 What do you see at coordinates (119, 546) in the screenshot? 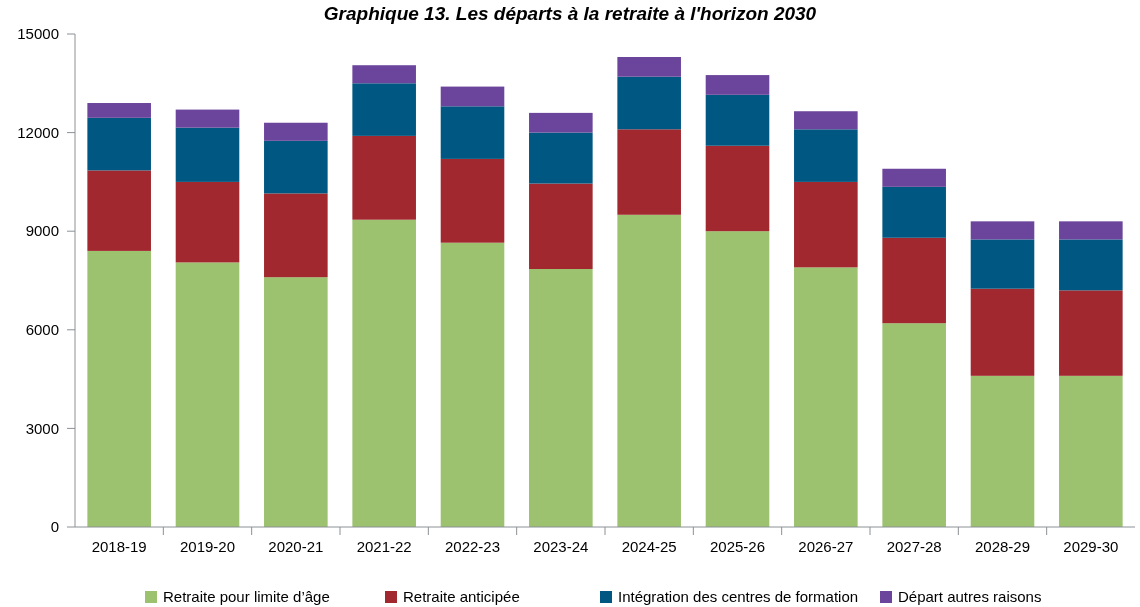
I see `x-tick-label: 2018-19` at bounding box center [119, 546].